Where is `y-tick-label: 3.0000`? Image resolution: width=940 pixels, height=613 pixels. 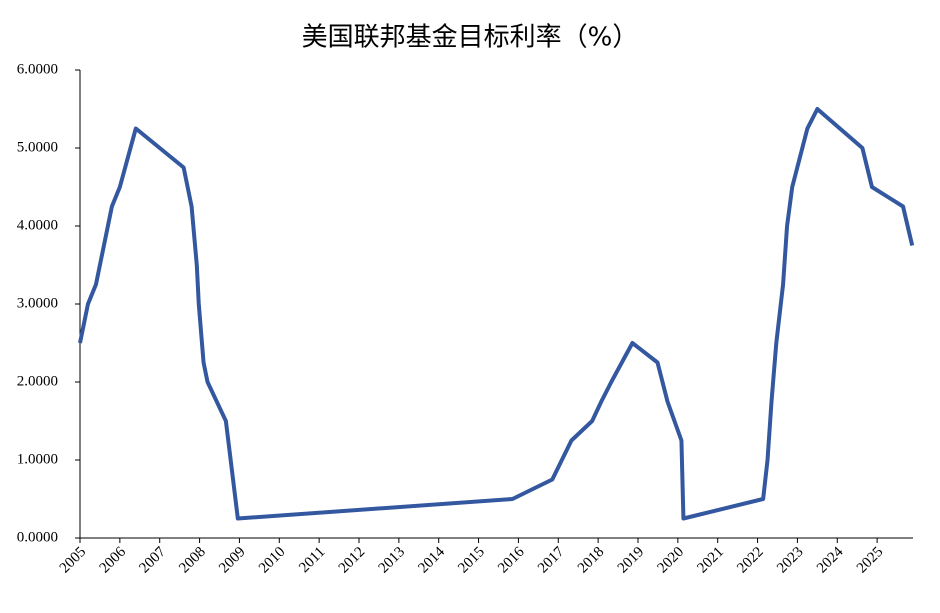
y-tick-label: 3.0000 is located at coordinates (37, 303).